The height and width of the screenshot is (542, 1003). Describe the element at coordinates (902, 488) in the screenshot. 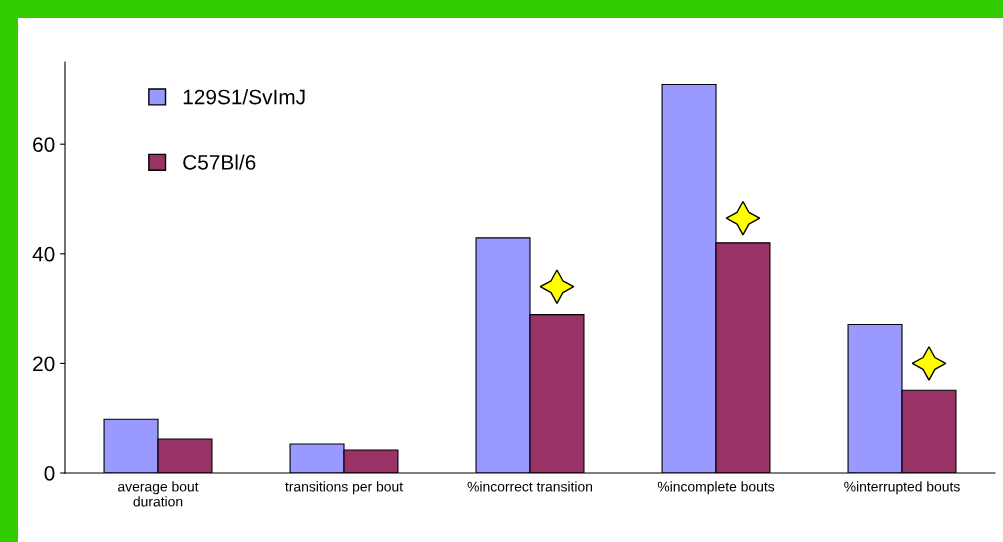

I see `x-tick-label: %interrupted bouts` at that location.